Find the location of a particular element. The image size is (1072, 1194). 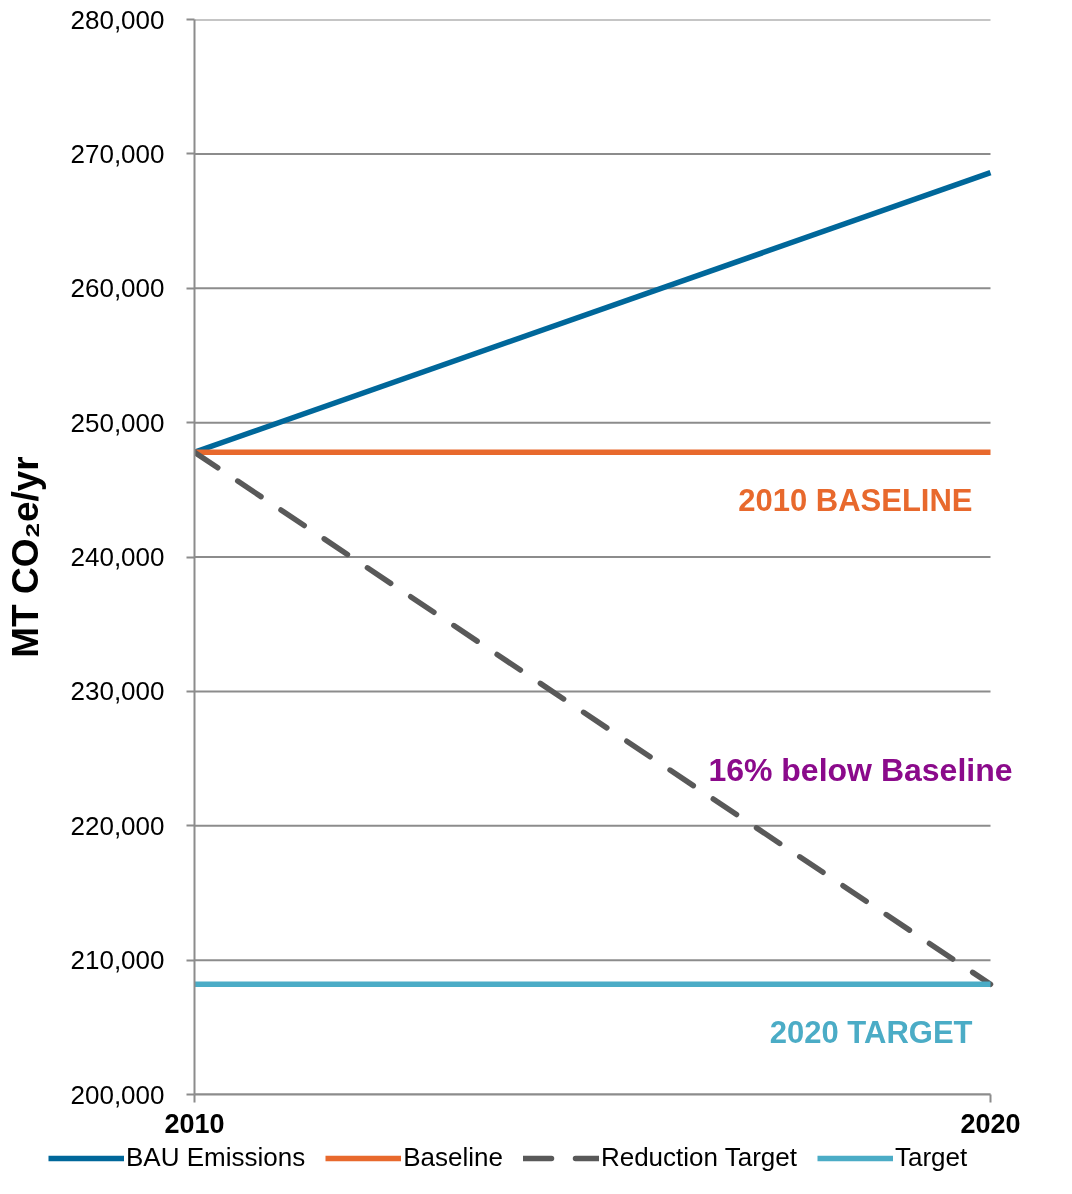

y-tick-label: 270,000 is located at coordinates (117, 153).